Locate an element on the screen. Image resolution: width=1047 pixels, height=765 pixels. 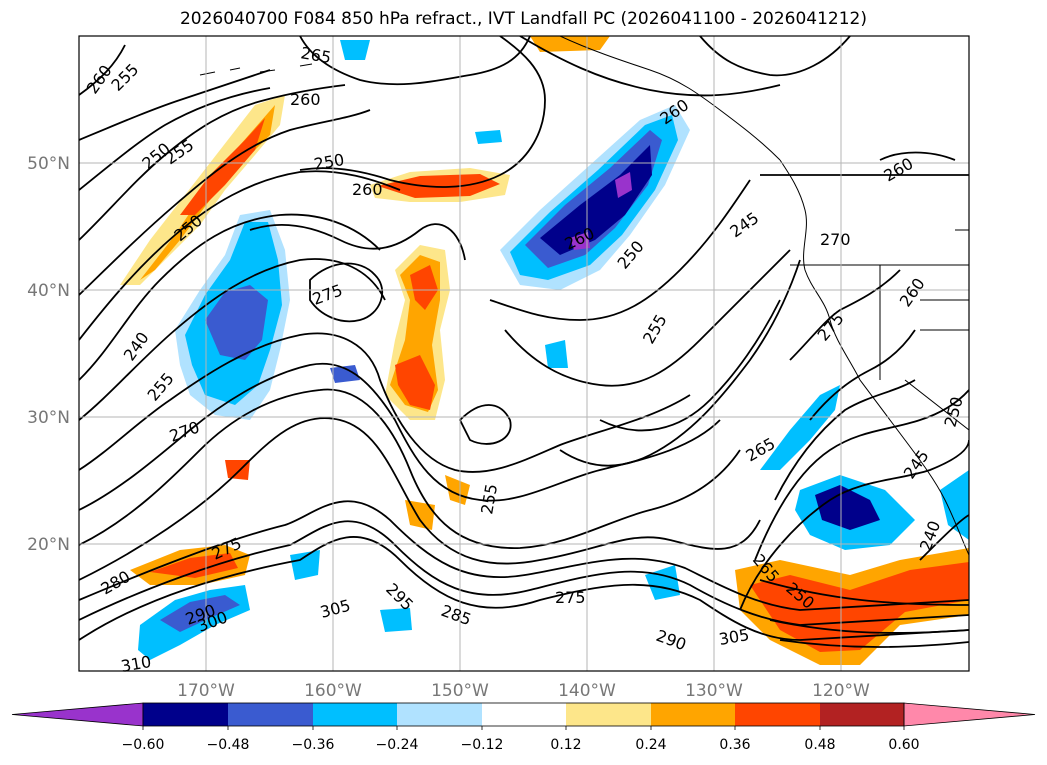
shade-positive-20n-west-core is located at coordinates (194, 565).